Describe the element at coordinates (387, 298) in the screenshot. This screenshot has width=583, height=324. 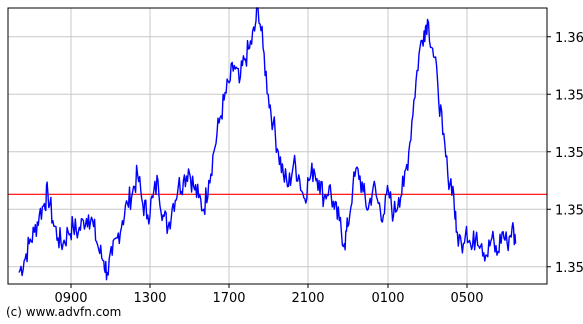
I see `x-tick-label: 0100` at that location.